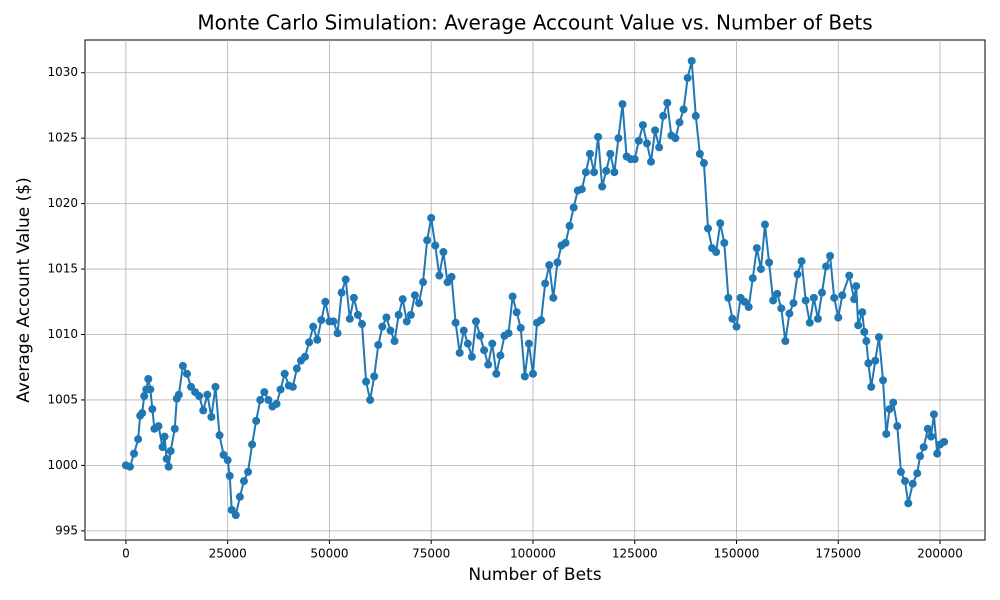 This screenshot has height=600, width=1000. I want to click on x-tick-label: 75000, so click(431, 554).